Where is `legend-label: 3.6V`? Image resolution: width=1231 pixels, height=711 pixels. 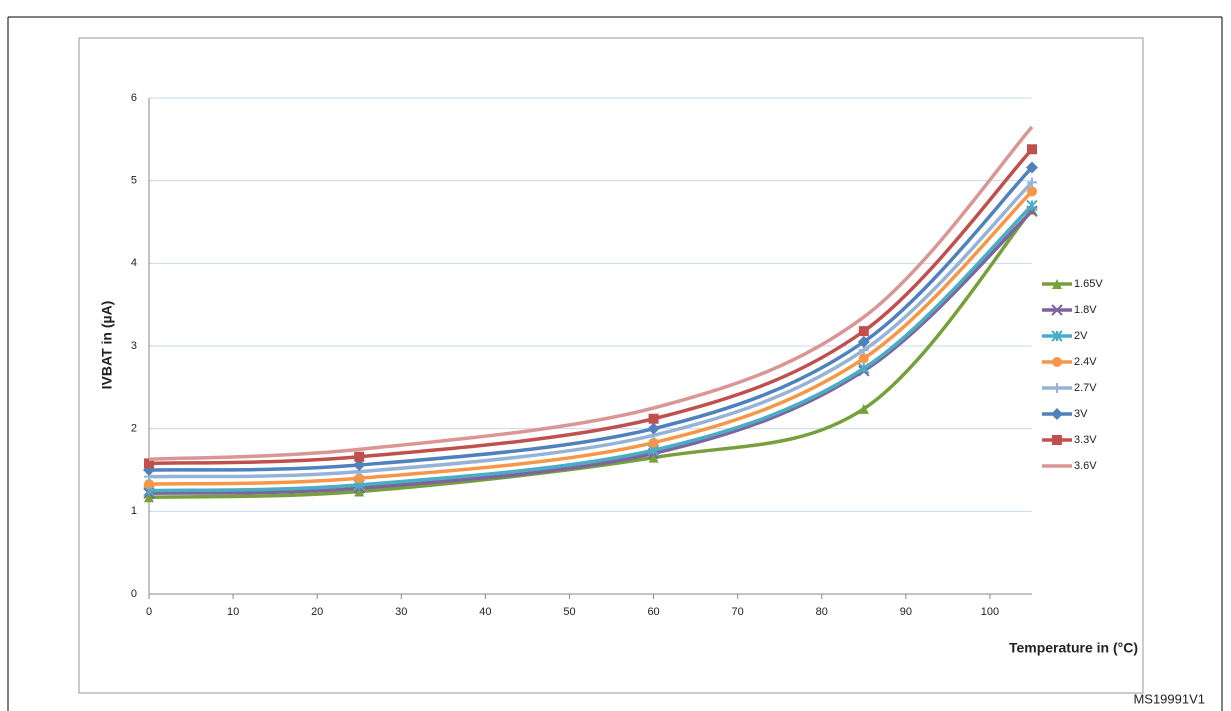
legend-label: 3.6V is located at coordinates (1085, 466).